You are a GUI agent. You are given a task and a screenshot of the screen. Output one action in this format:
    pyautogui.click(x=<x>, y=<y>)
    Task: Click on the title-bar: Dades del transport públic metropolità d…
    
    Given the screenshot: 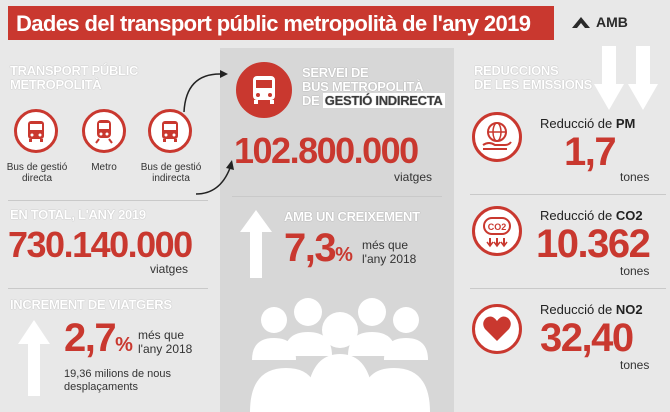 What is the action you would take?
    pyautogui.click(x=281, y=23)
    